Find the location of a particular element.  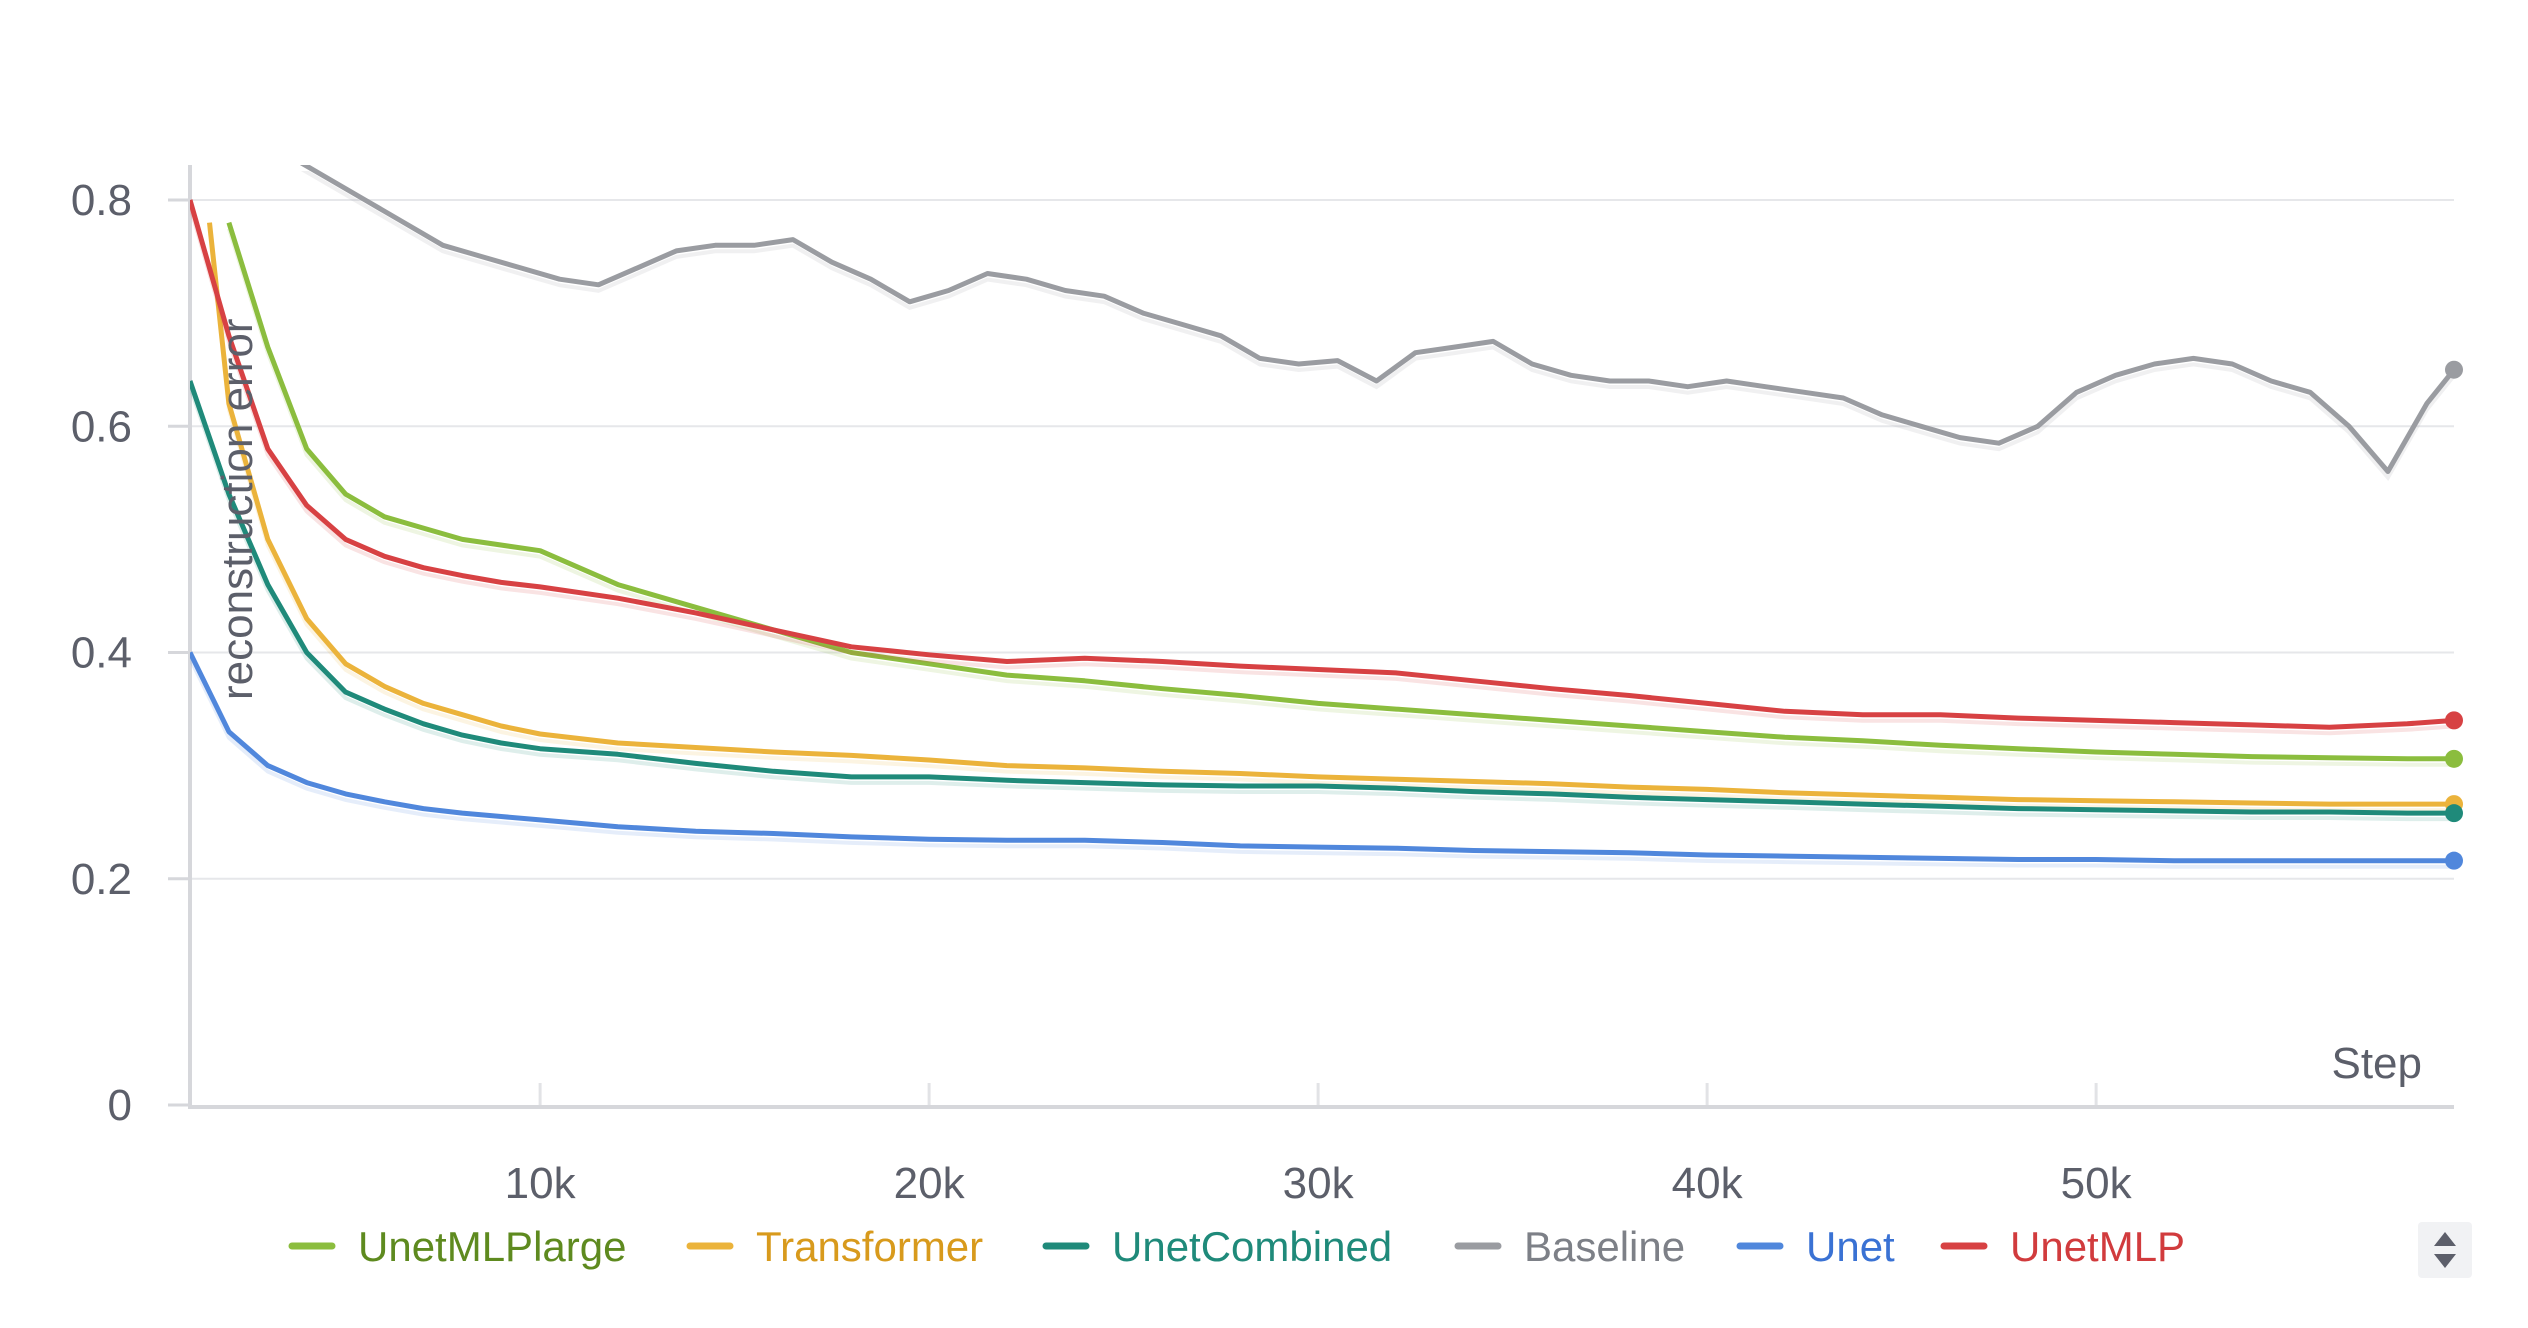

y-axis-title: reconstruction error is located at coordinates (237, 509).